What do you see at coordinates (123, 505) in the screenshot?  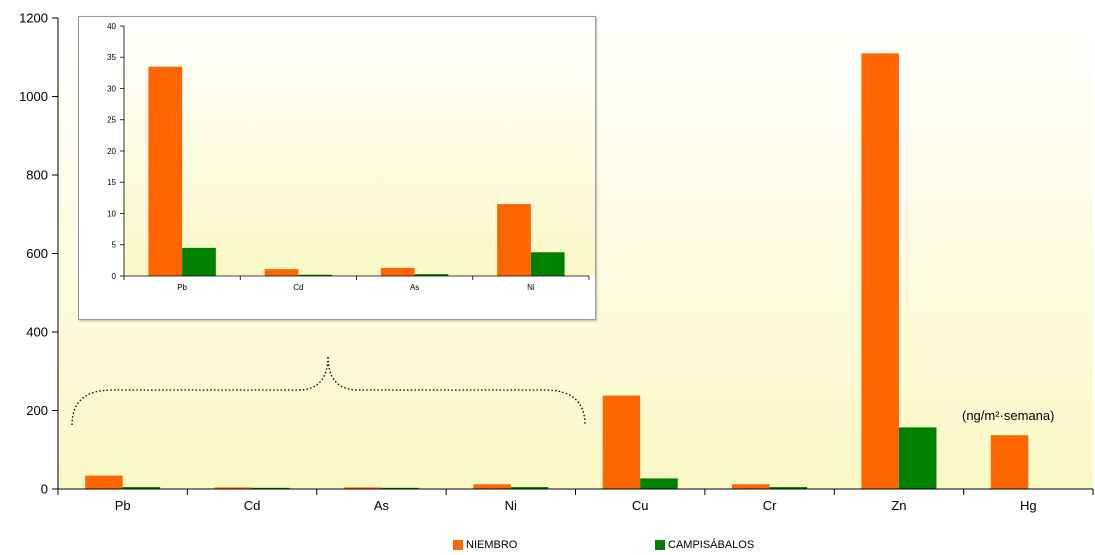 I see `x-tick-label-pb: Pb` at bounding box center [123, 505].